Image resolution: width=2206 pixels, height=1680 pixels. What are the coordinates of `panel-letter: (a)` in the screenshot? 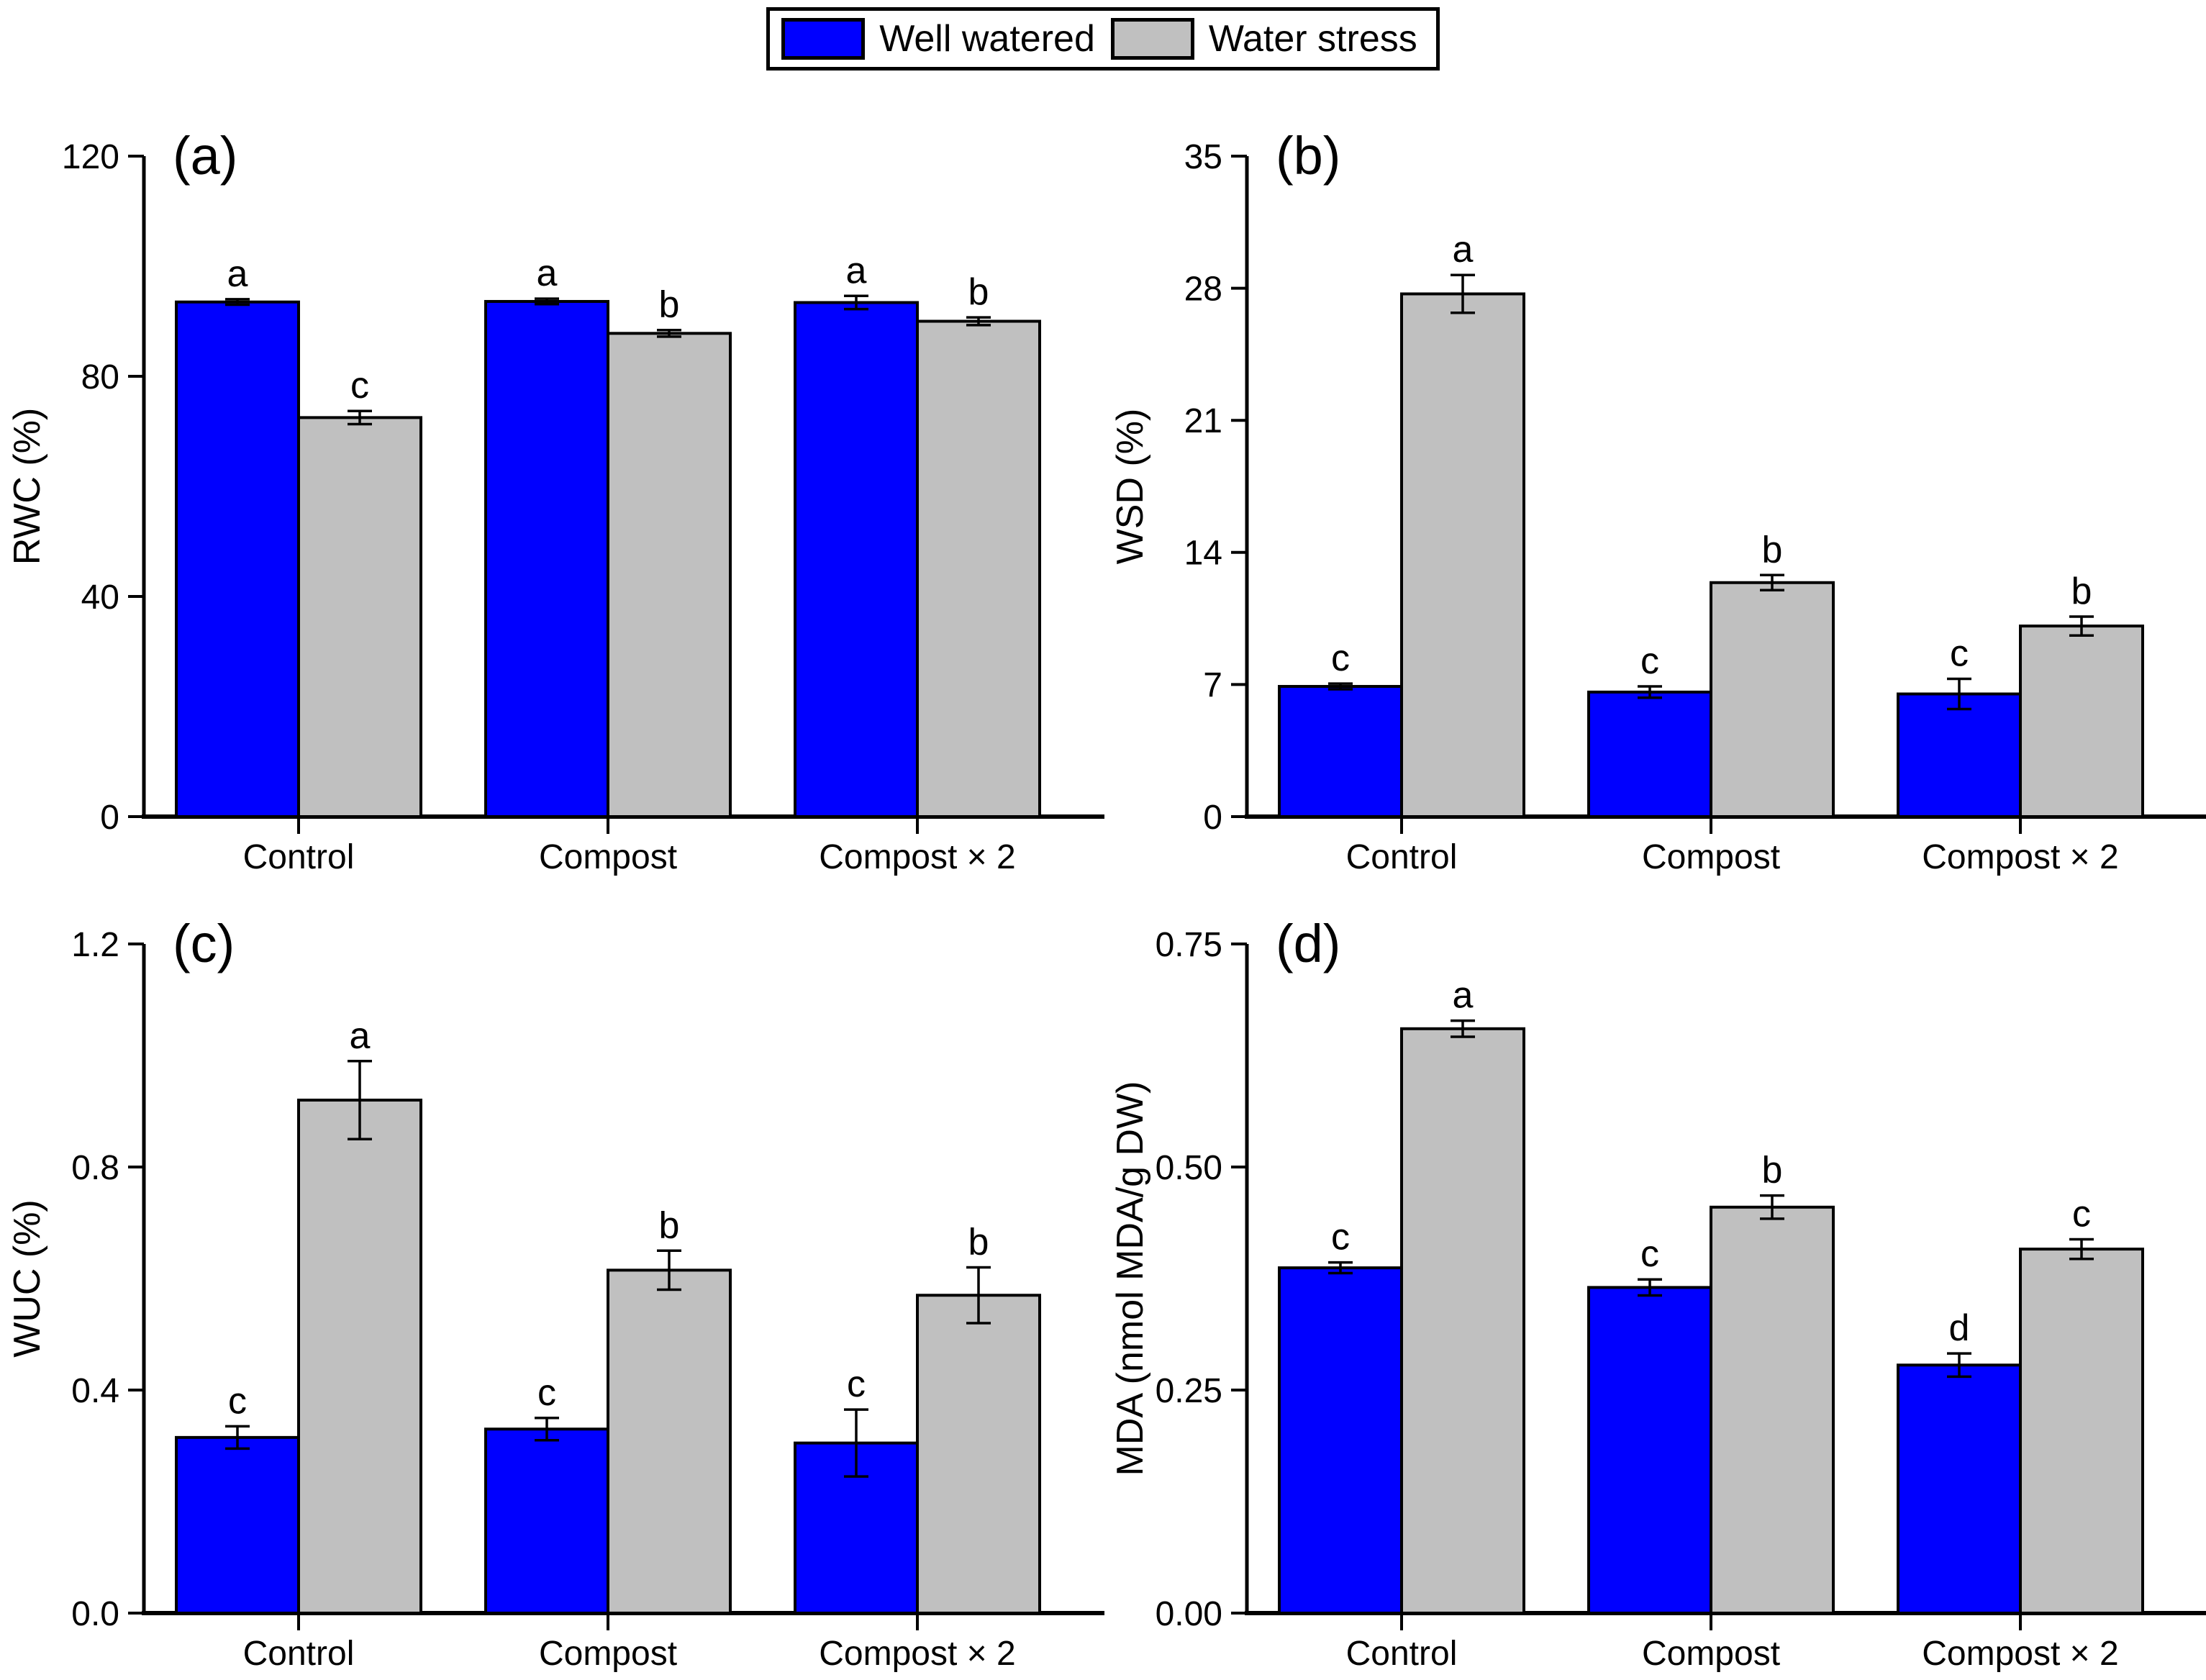 It's located at (205, 156).